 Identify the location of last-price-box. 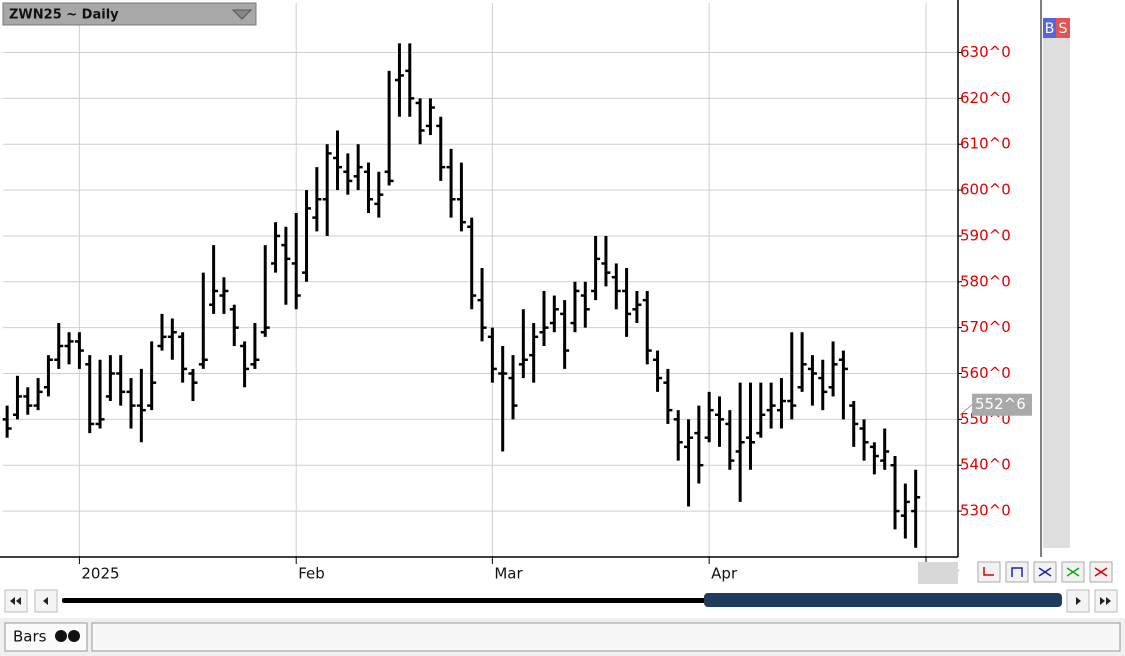
(1002, 404).